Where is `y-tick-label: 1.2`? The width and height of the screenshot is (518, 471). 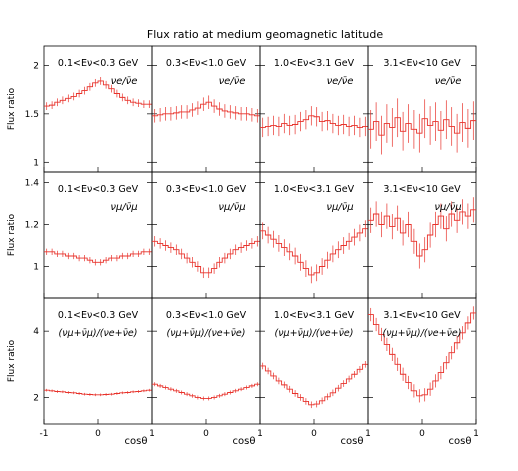 y-tick-label: 1.2 is located at coordinates (32, 226).